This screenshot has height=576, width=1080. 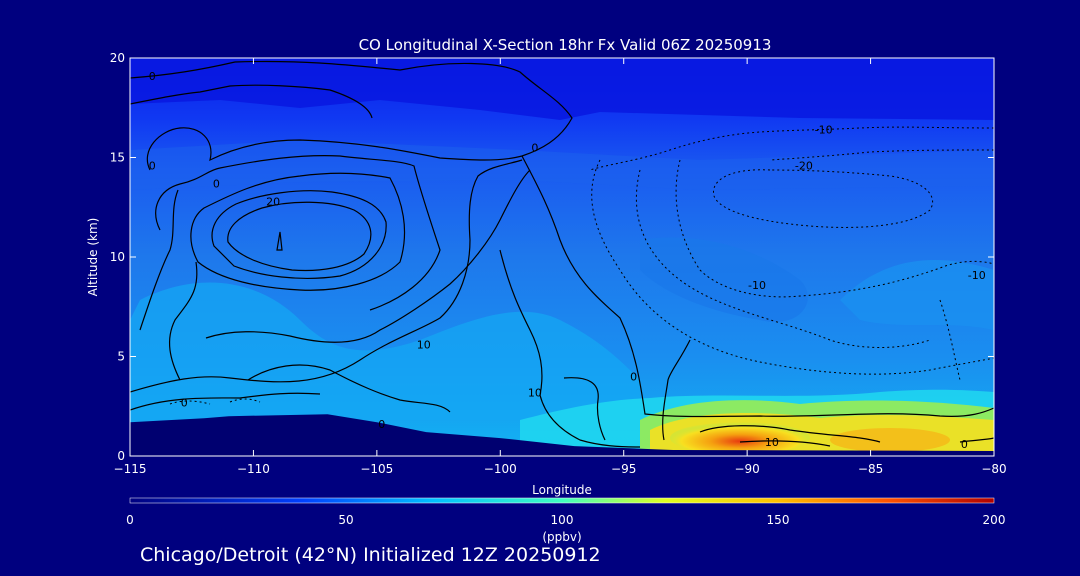 I want to click on y-tick-label: 15, so click(x=117, y=158).